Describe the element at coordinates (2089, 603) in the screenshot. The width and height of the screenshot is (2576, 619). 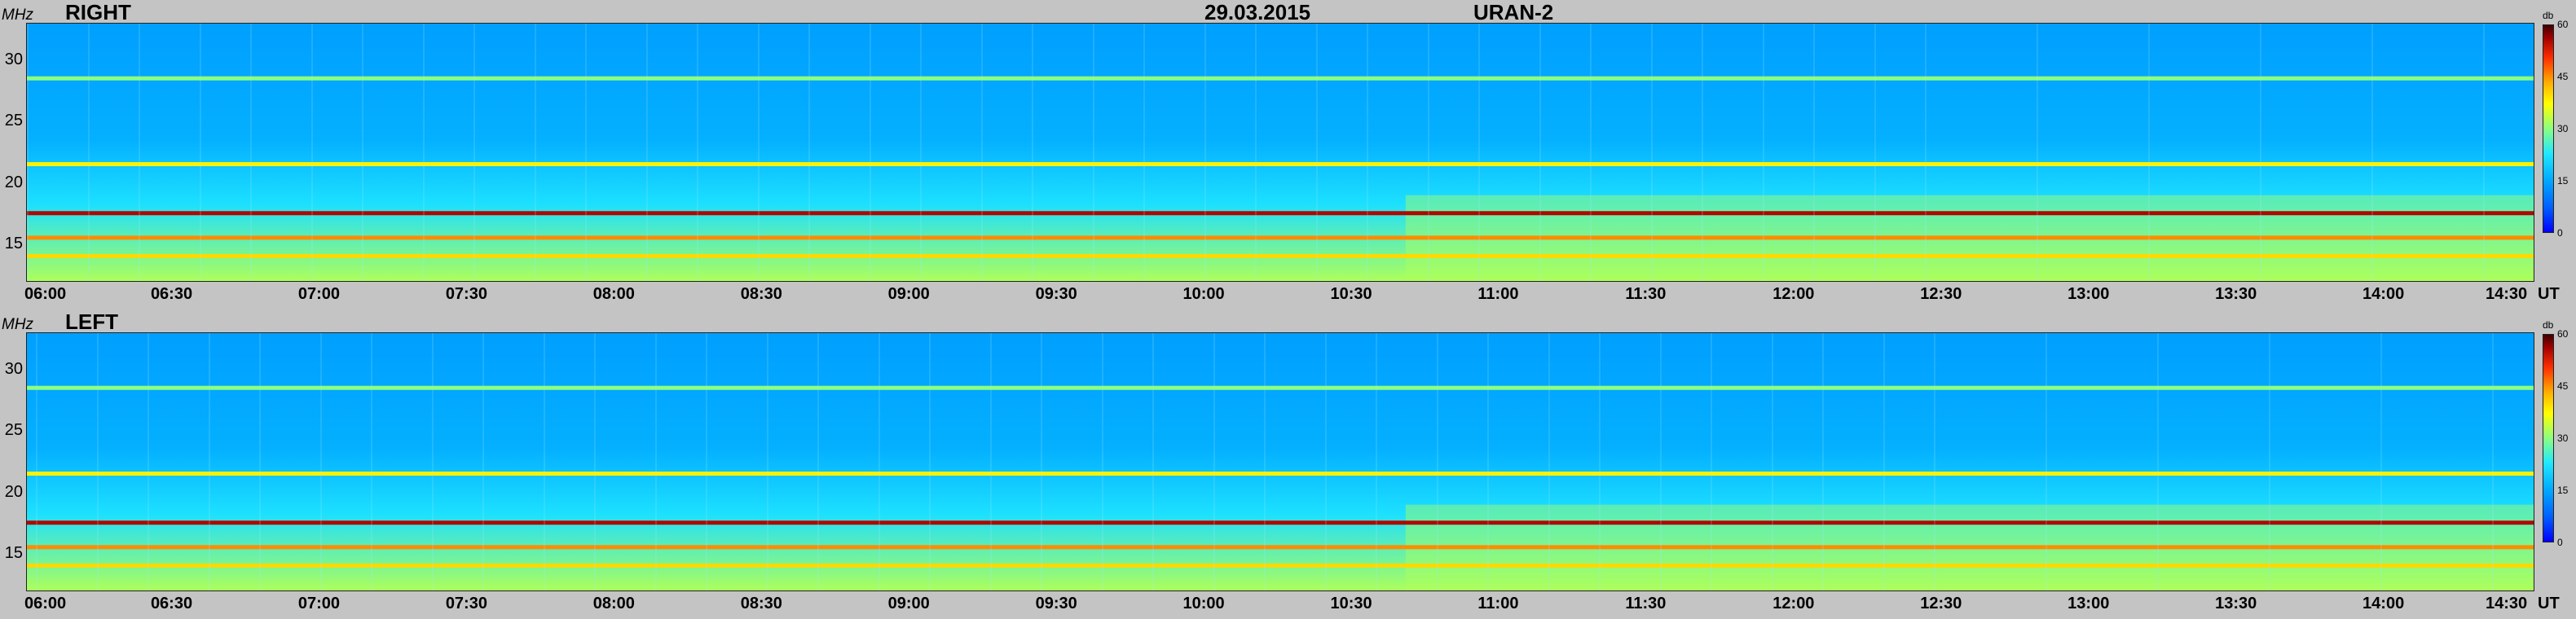
I see `x-tick-label: 13:00` at that location.